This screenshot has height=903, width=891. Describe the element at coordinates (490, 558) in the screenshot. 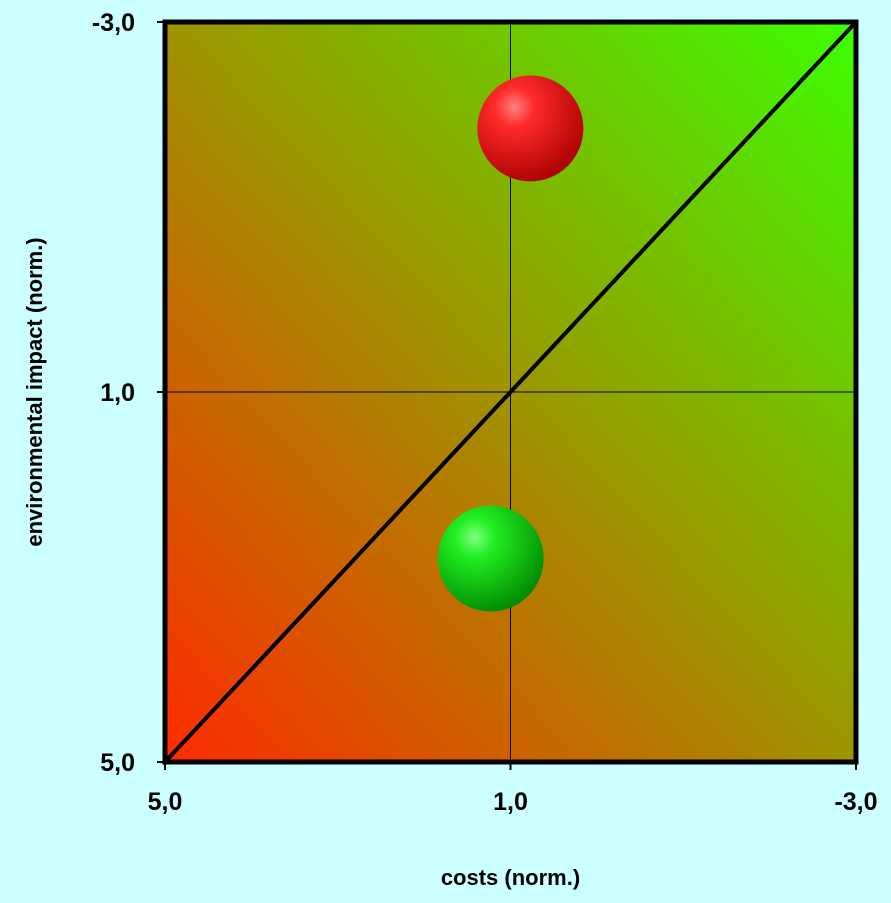

I see `data-point-green` at that location.